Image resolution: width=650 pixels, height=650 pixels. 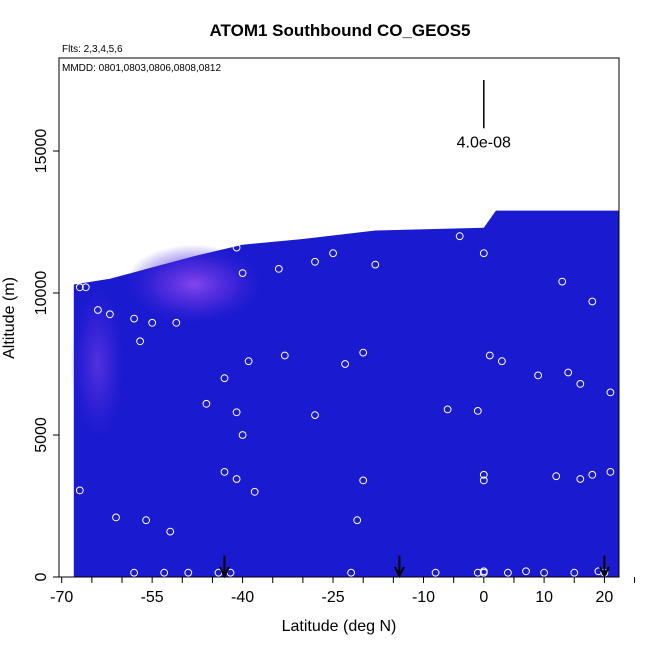 I want to click on x-tick-label: -55, so click(x=152, y=597).